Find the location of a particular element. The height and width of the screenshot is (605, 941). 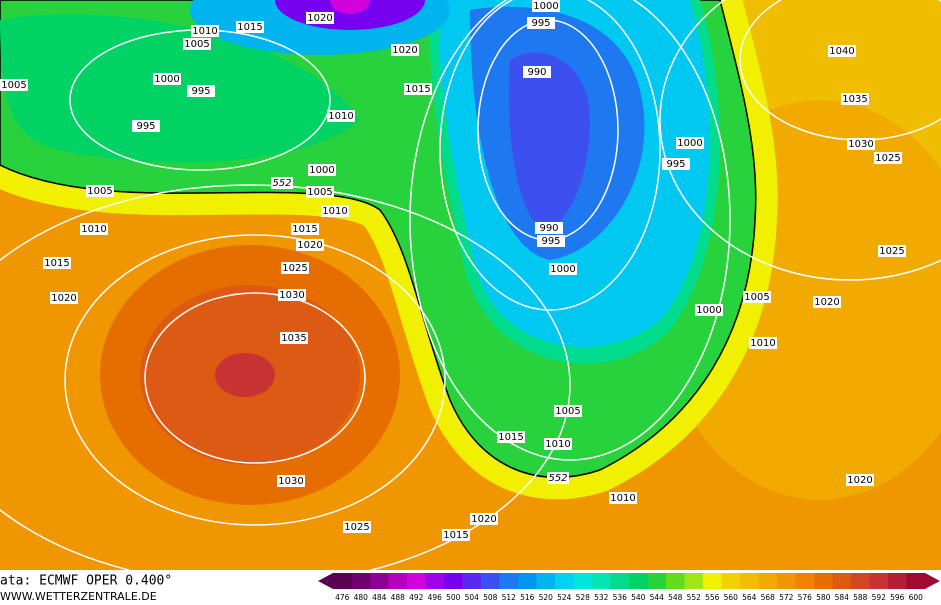

scale-label: 588 is located at coordinates (860, 597).